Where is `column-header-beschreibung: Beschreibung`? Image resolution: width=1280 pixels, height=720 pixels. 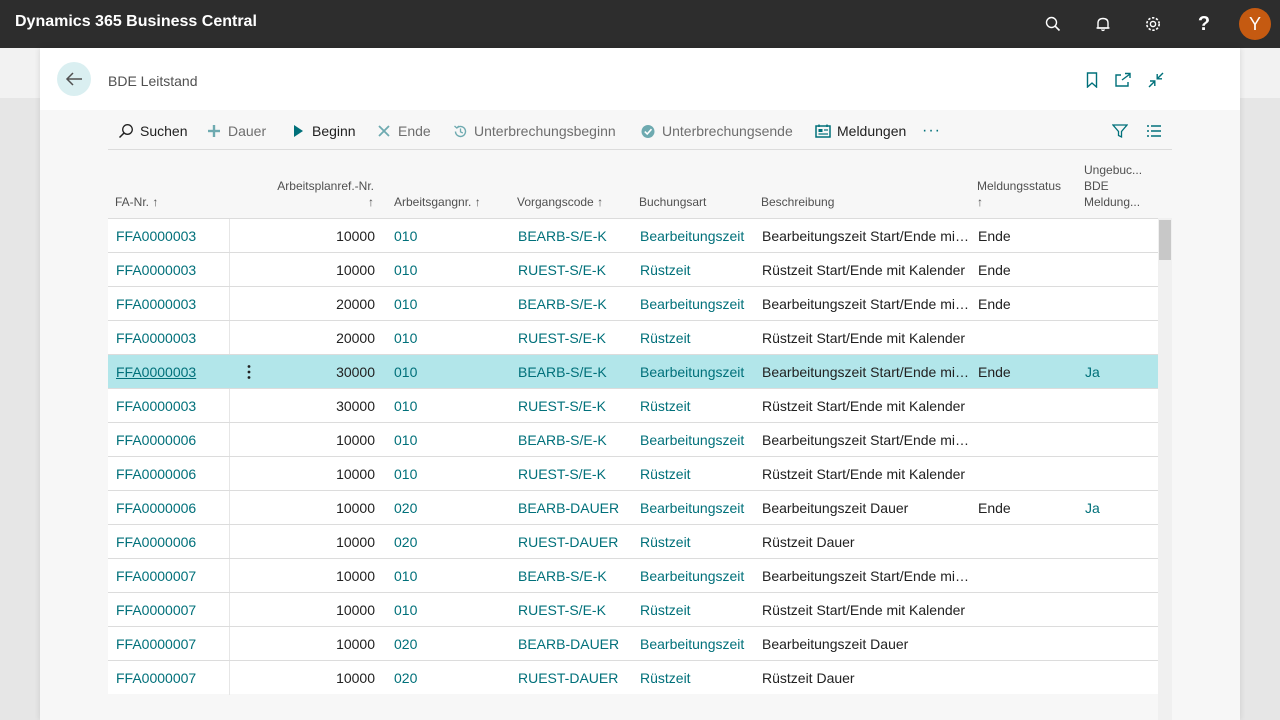
column-header-beschreibung: Beschreibung is located at coordinates (798, 202).